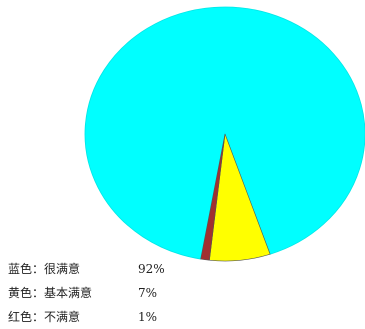  I want to click on legend-label-not-satisfied: 红色：不满意, so click(44, 317).